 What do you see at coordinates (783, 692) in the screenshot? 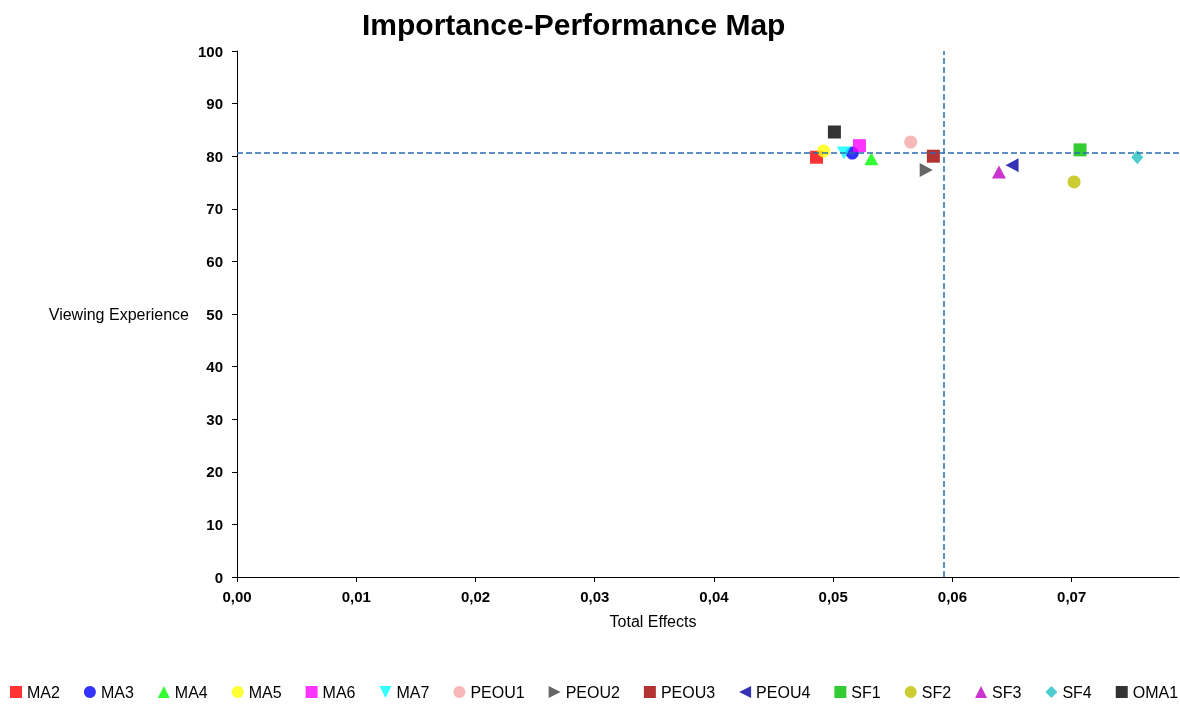
I see `legend-label: PEOU4` at bounding box center [783, 692].